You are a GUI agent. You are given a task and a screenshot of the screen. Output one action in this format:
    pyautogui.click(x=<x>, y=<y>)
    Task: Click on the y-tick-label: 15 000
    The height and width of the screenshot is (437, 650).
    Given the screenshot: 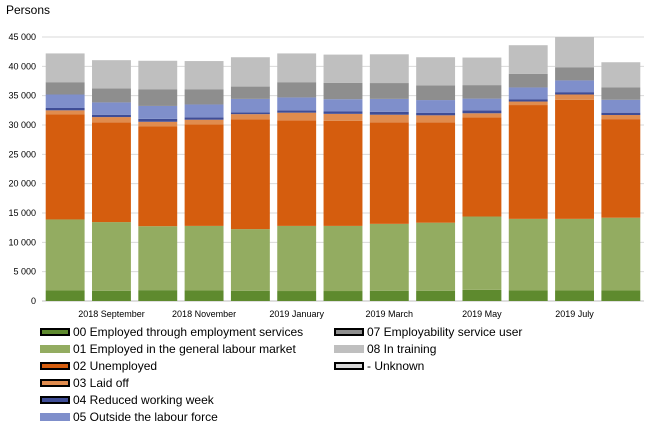 What is the action you would take?
    pyautogui.click(x=22, y=213)
    